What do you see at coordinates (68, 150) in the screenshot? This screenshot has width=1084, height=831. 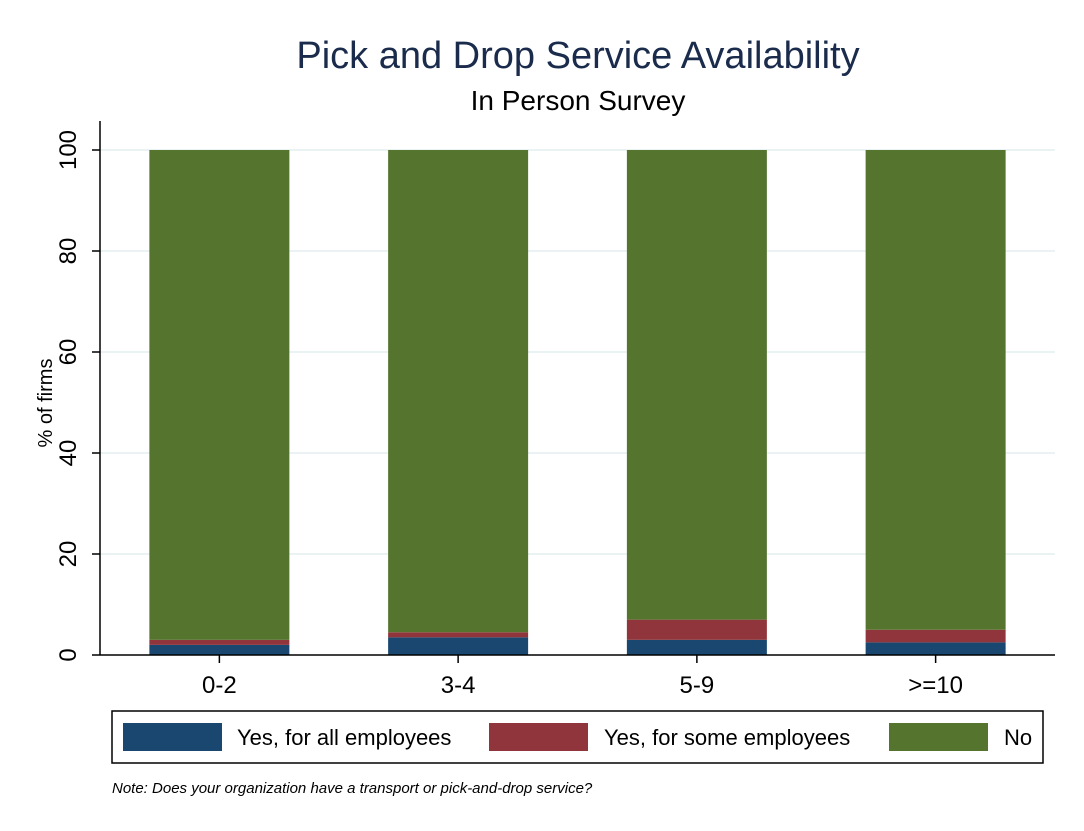 I see `y-tick-label: 100` at bounding box center [68, 150].